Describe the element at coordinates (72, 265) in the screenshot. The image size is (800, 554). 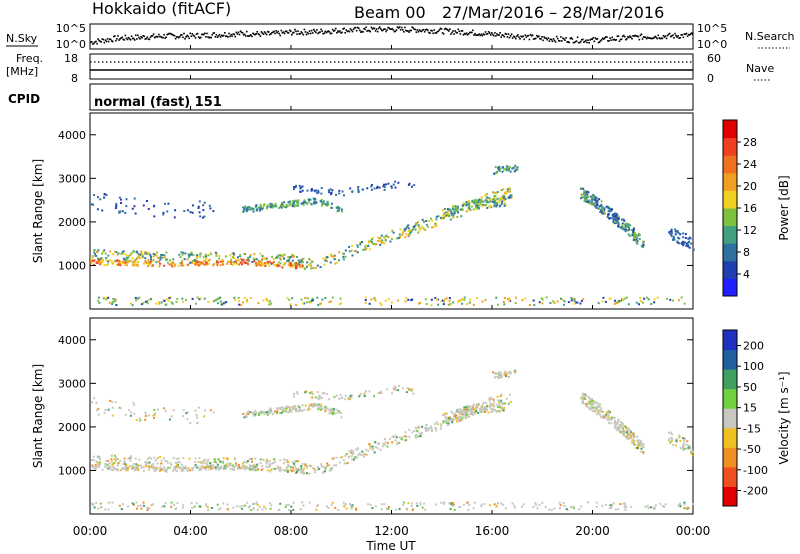
I see `y-tick-label: 1000` at that location.